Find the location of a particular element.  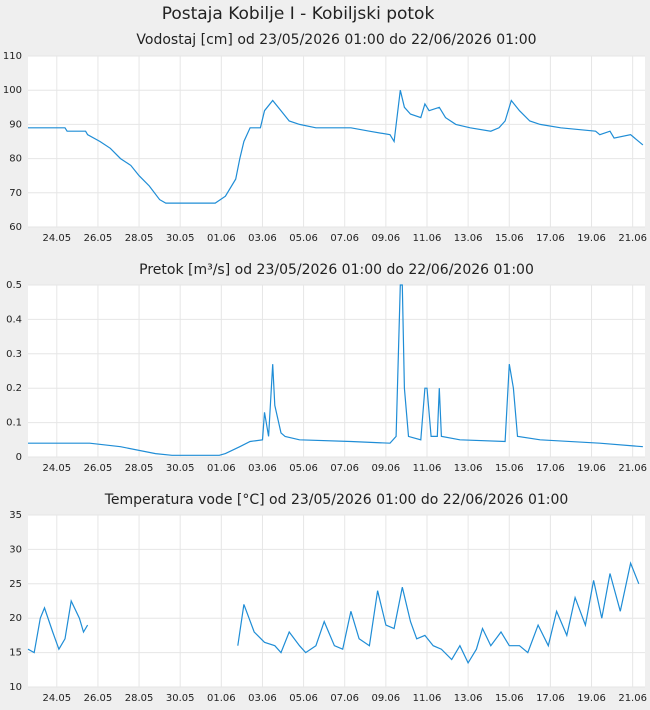

y-tick-label: 70 is located at coordinates (15, 193).